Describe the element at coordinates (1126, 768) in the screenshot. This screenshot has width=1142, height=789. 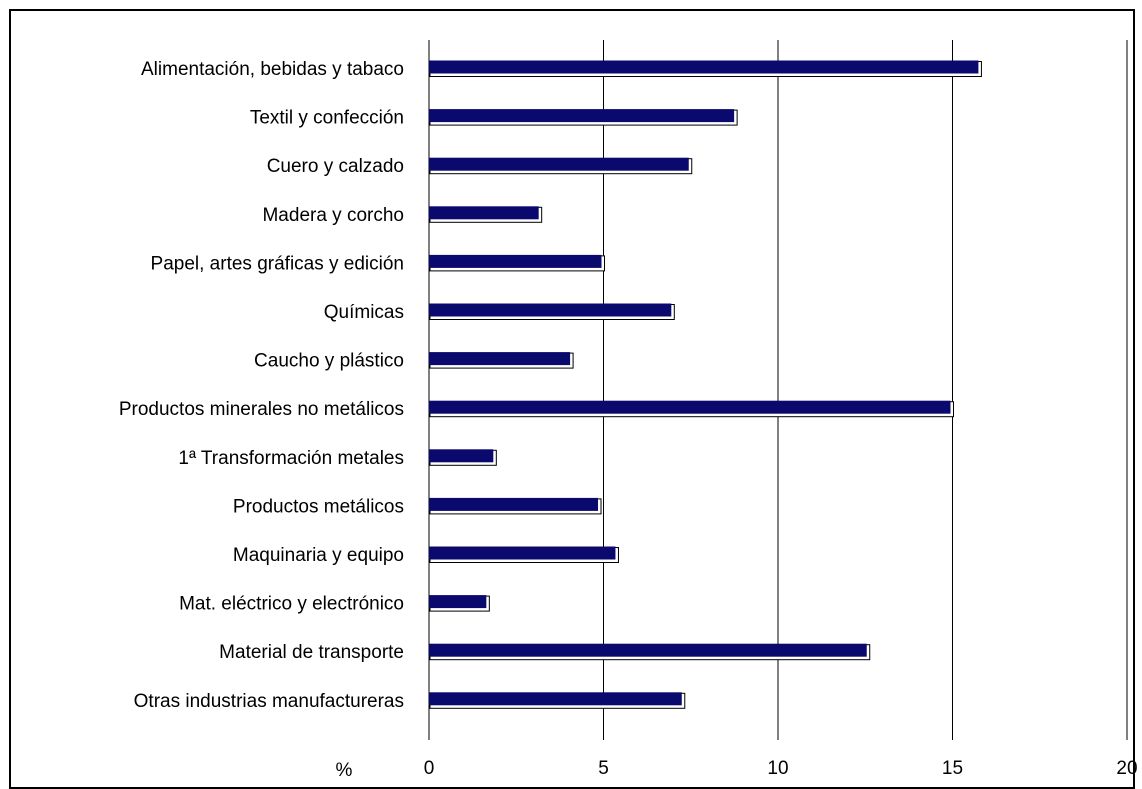
I see `x-tick-label: 20` at that location.